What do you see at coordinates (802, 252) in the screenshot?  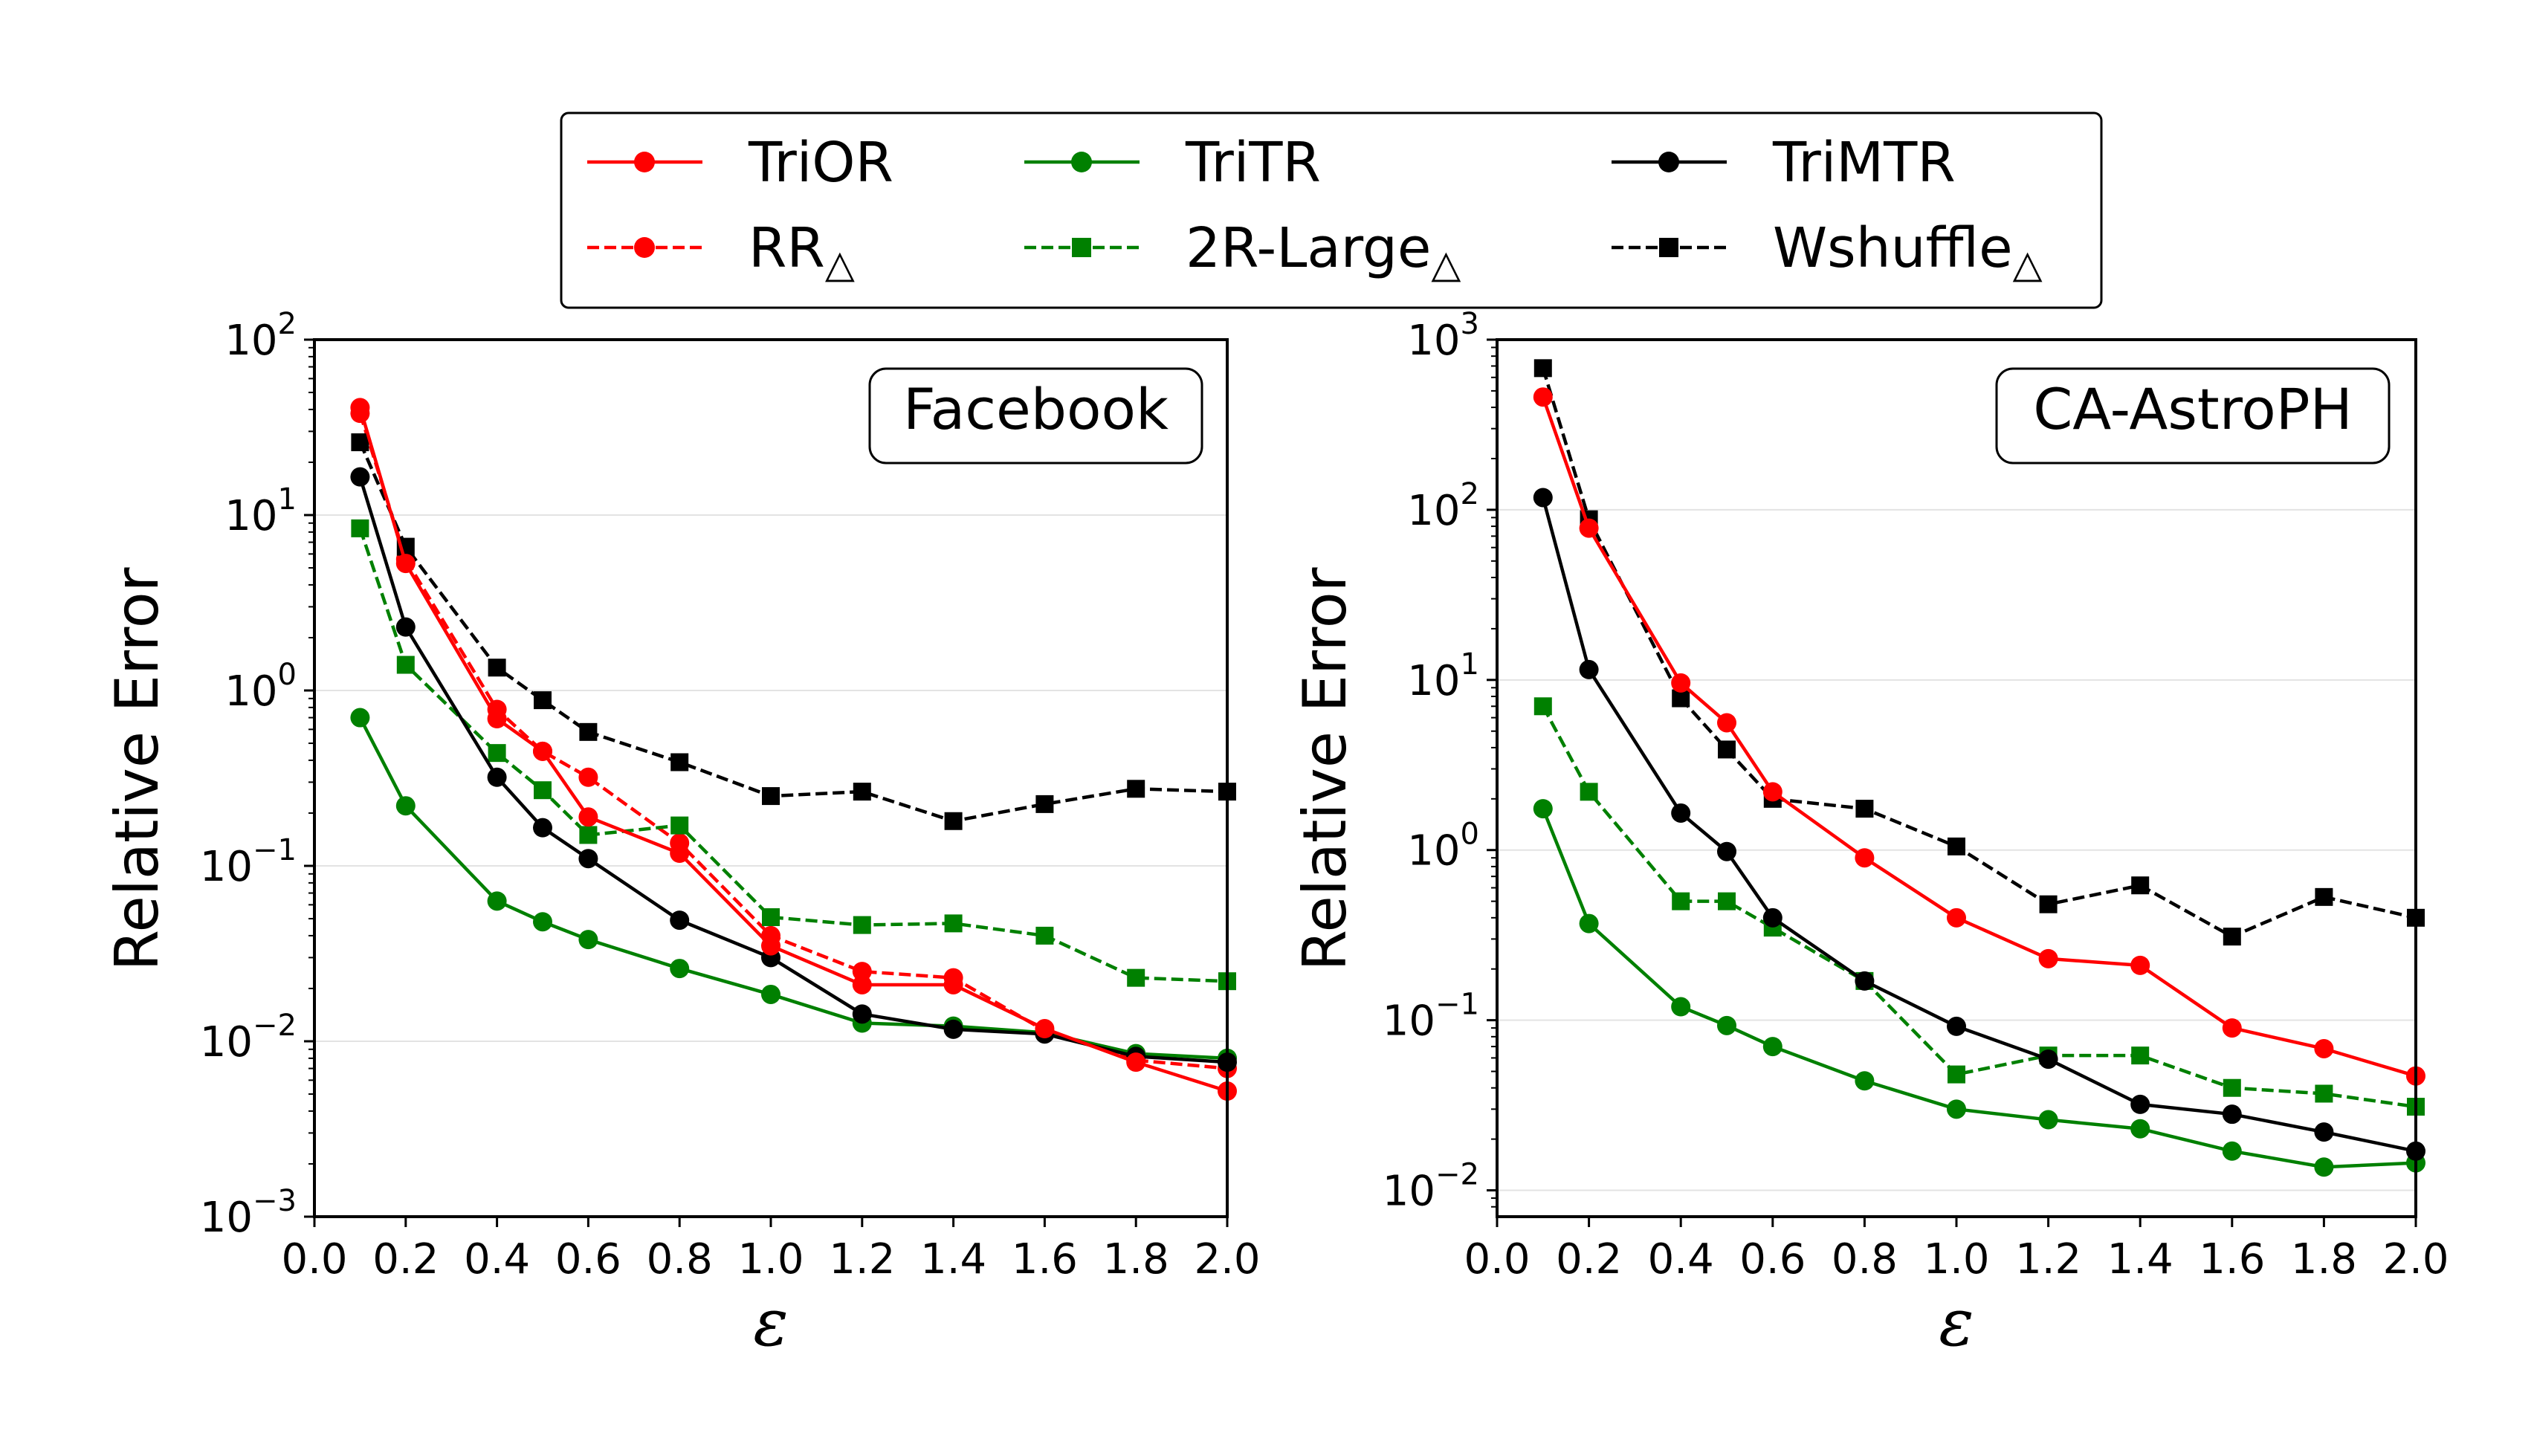 I see `legend-label: RR△` at bounding box center [802, 252].